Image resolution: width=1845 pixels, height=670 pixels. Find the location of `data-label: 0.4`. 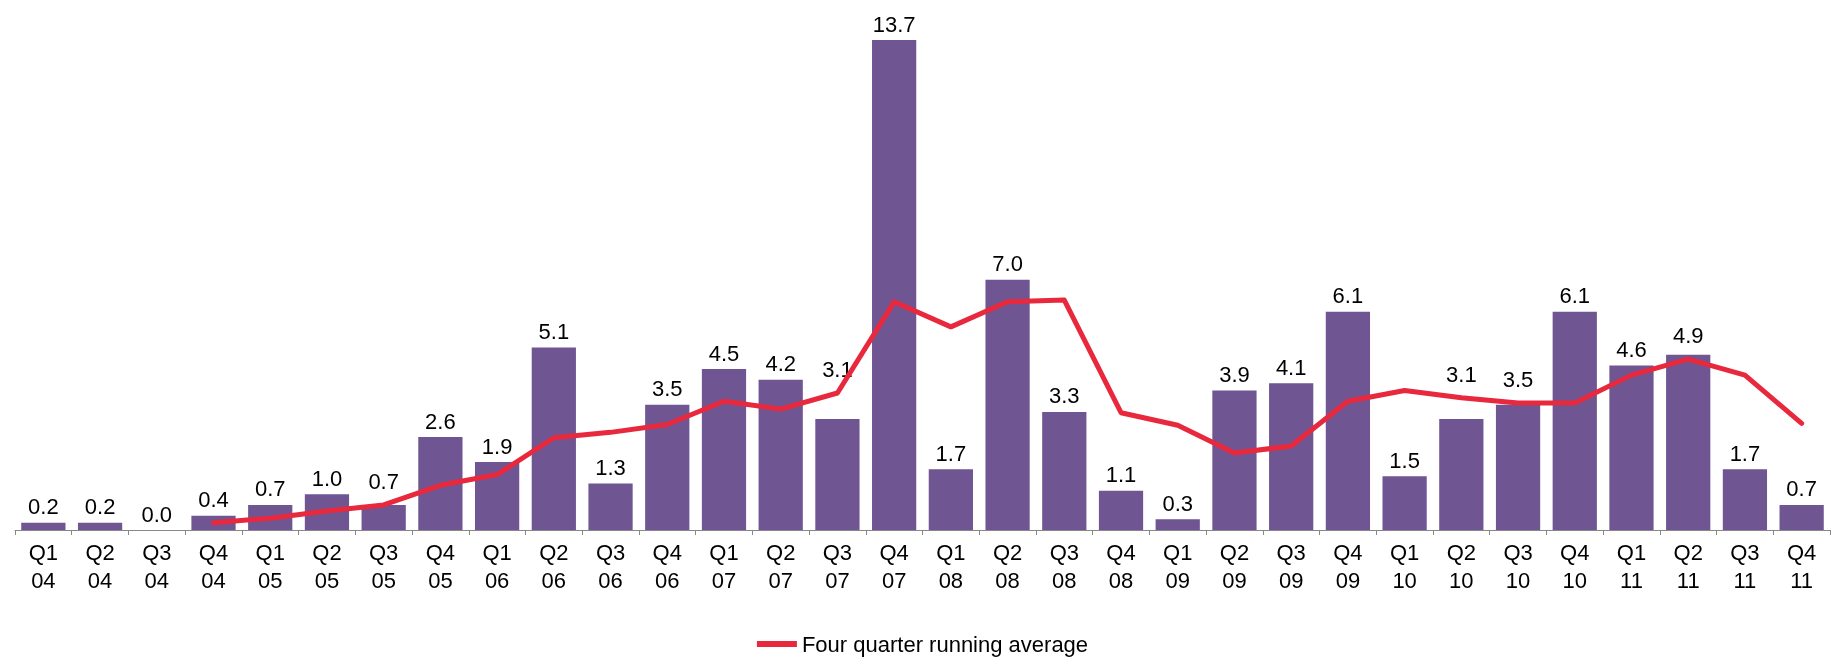

data-label: 0.4 is located at coordinates (213, 500).